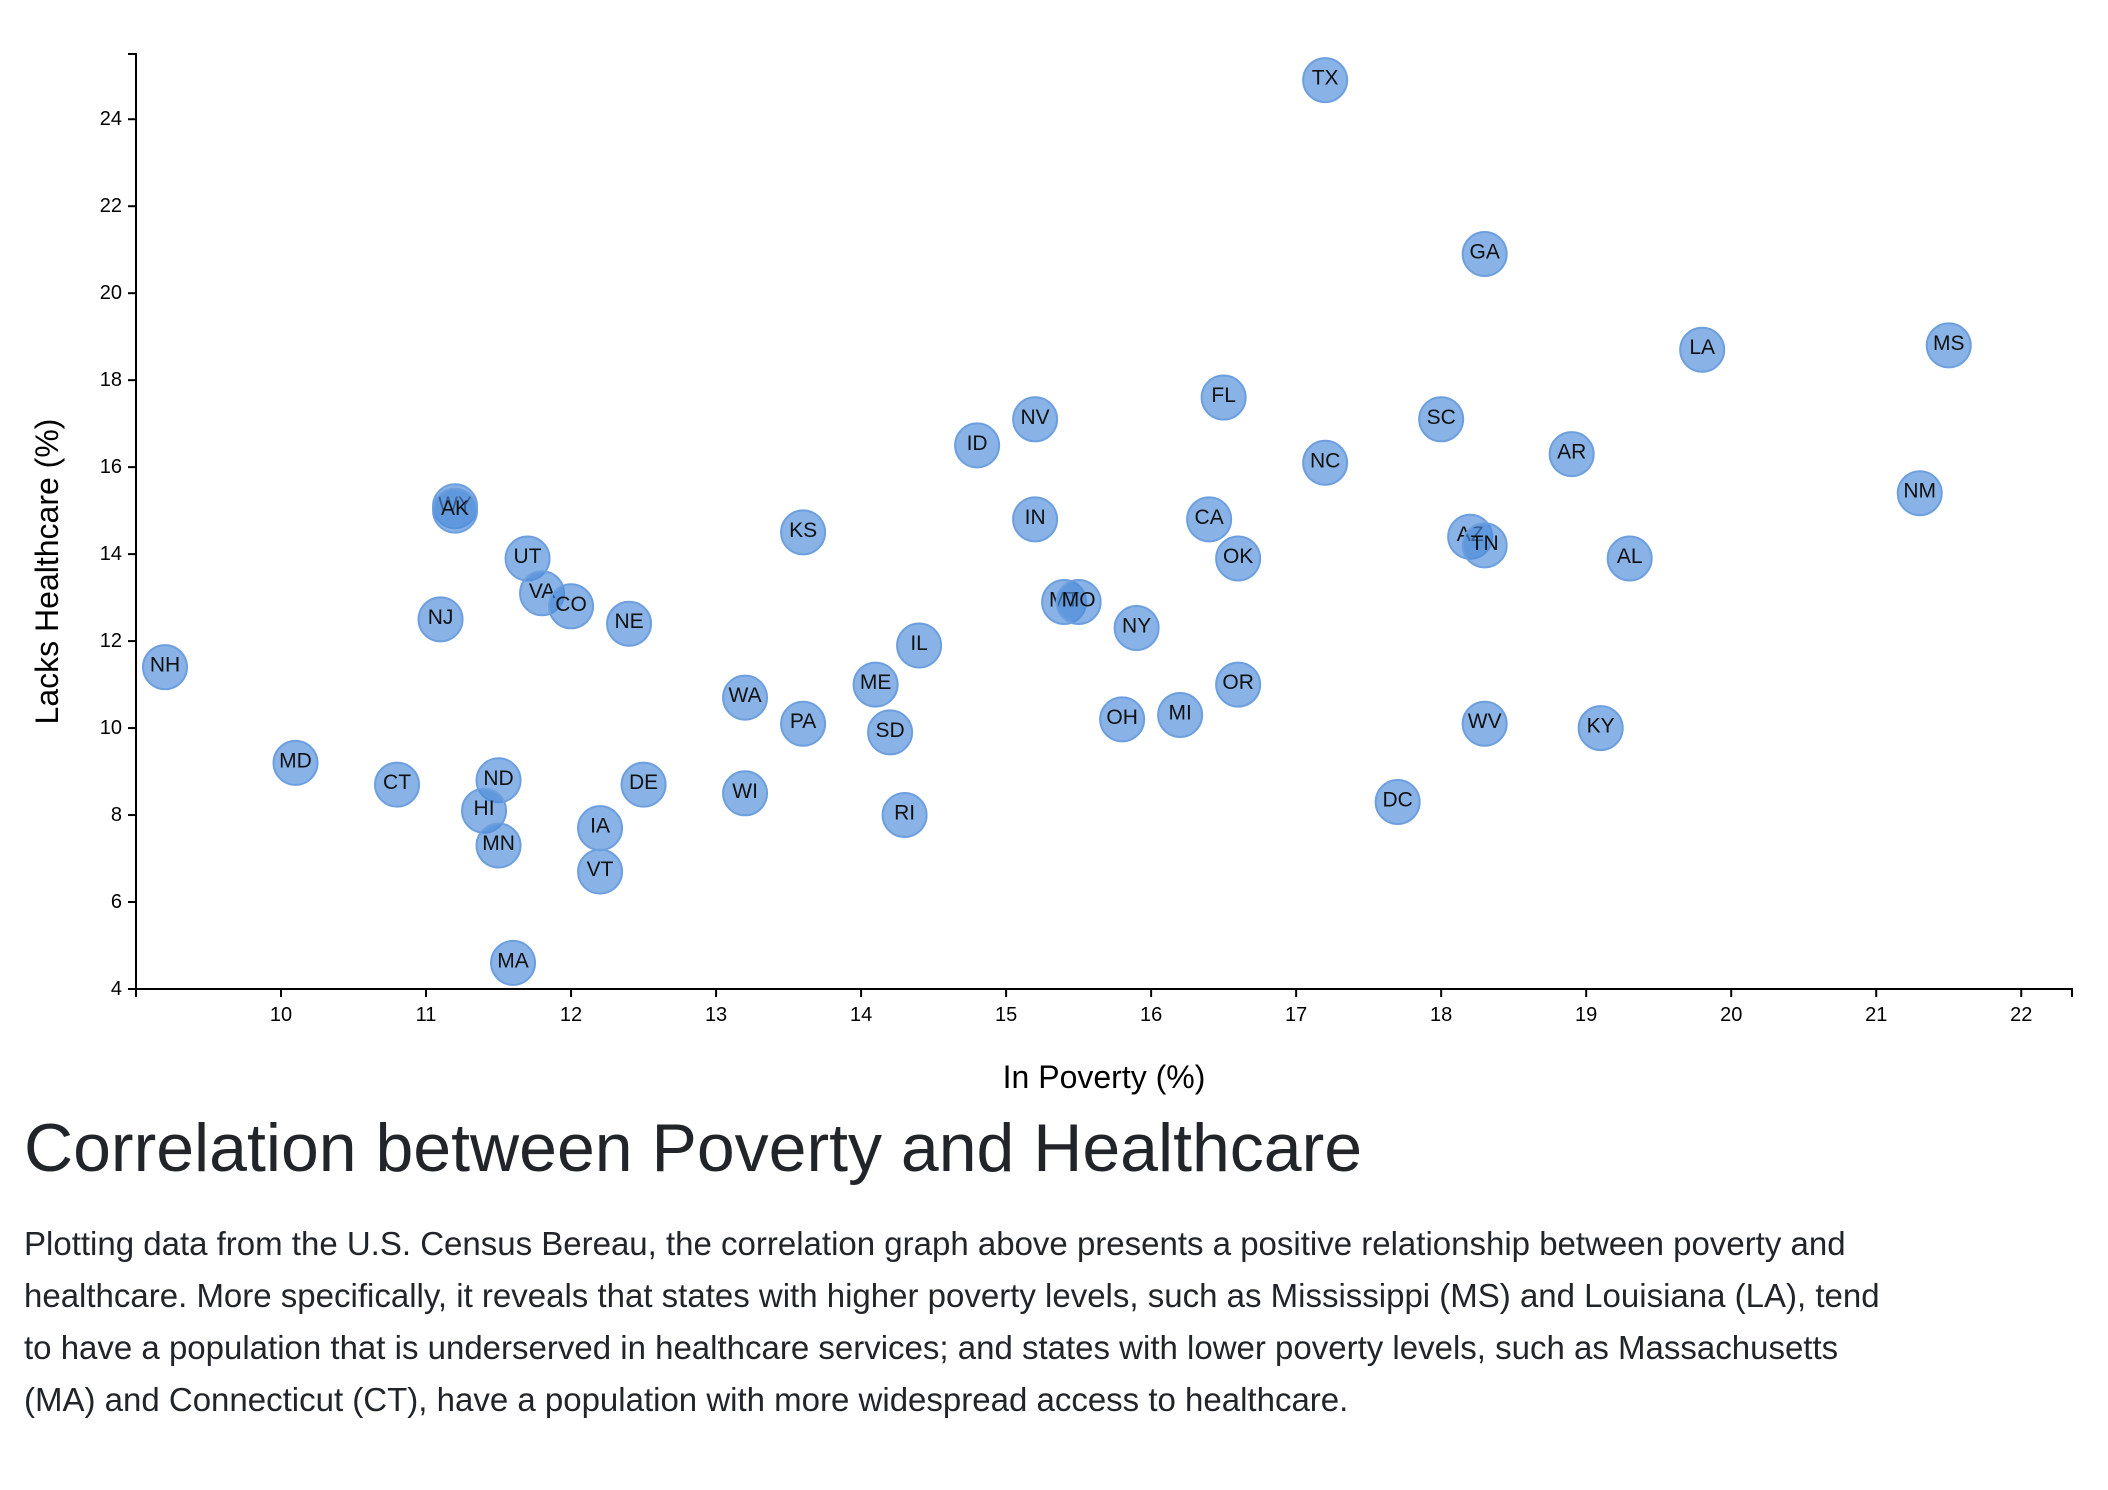 The image size is (2108, 1490). I want to click on state-point-ma: MA, so click(513, 962).